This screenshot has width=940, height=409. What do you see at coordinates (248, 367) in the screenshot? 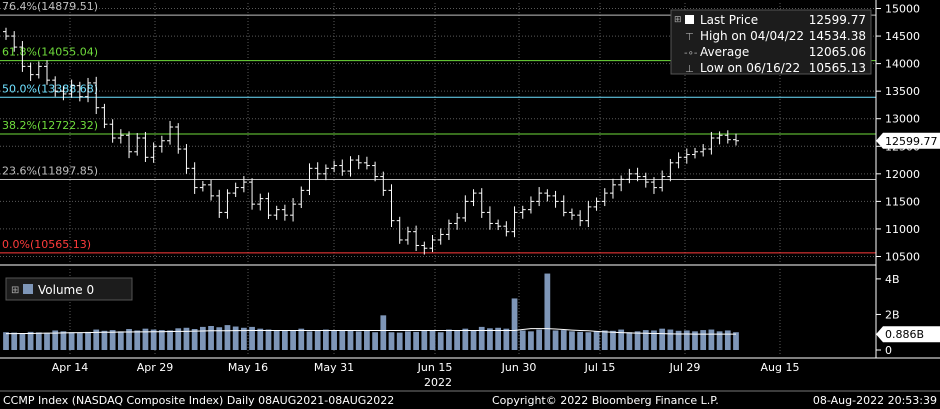
I see `x-tick-label: May 16` at bounding box center [248, 367].